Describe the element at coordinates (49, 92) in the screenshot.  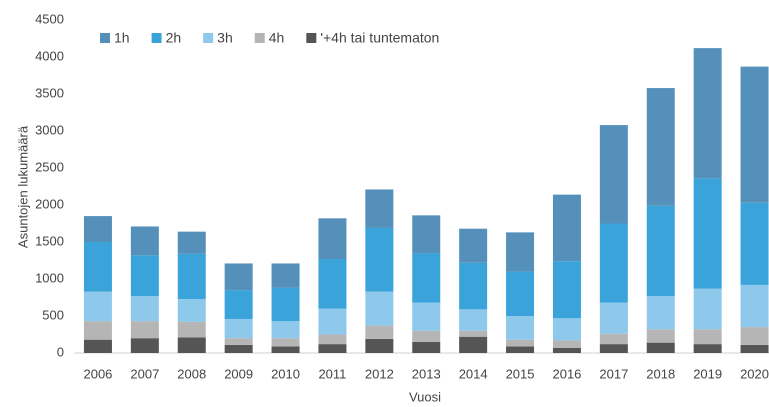
I see `y-tick-label: 3500` at that location.